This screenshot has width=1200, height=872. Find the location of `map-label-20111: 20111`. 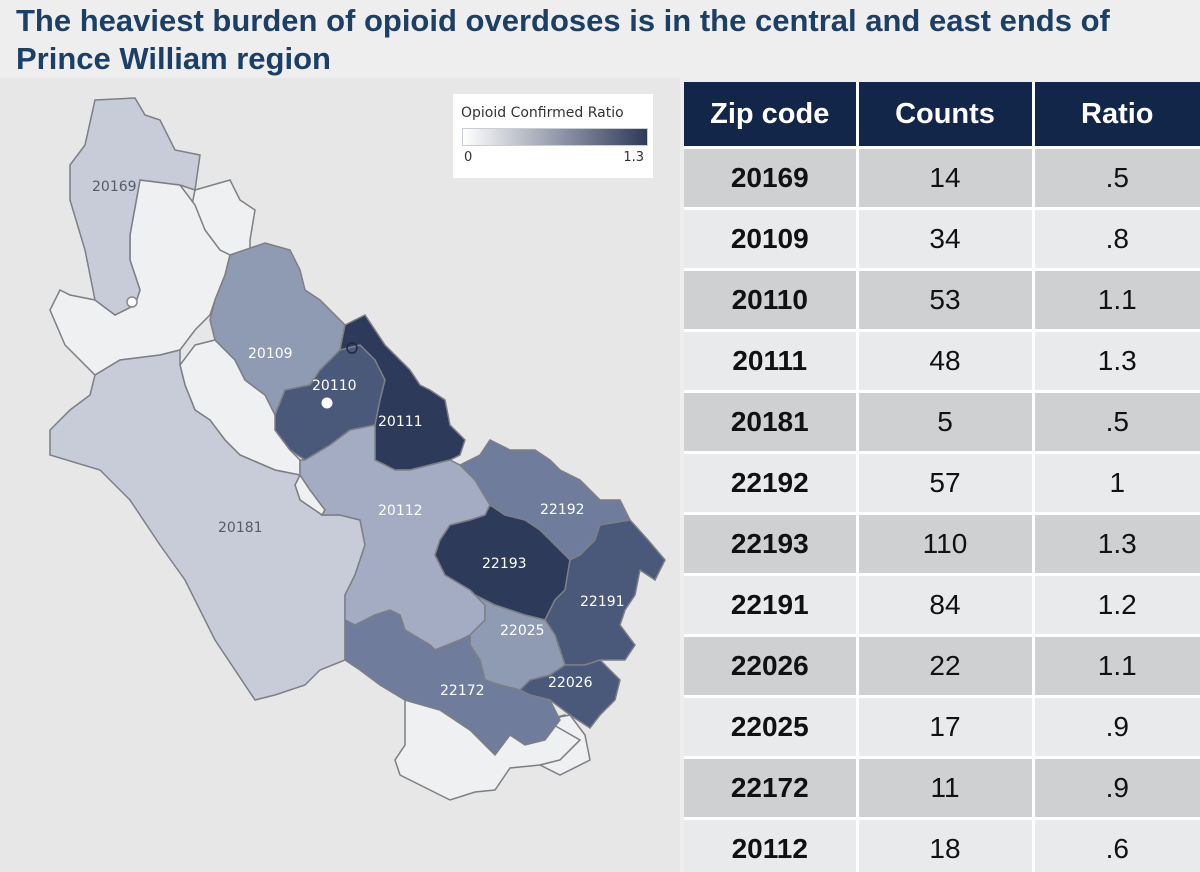

map-label-20111: 20111 is located at coordinates (400, 422).